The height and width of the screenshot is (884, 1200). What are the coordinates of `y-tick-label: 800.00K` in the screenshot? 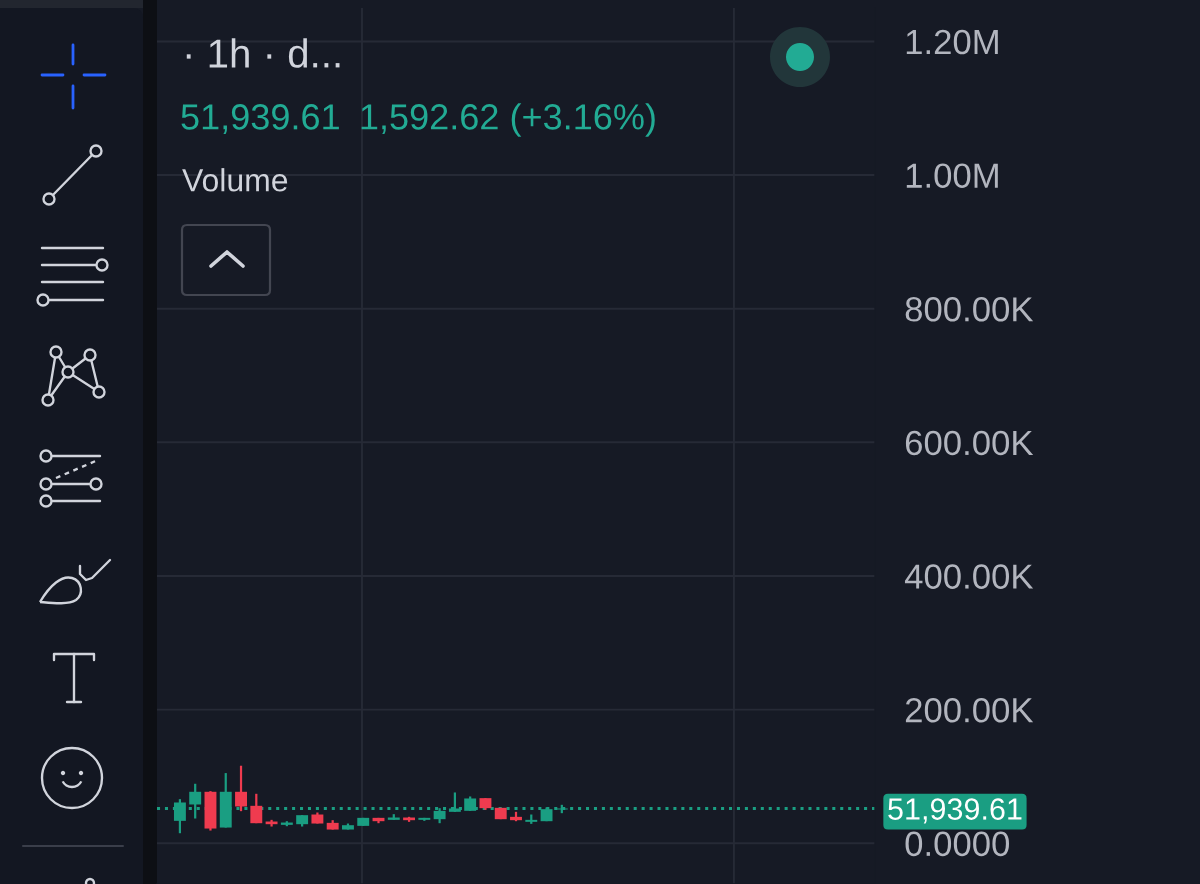 It's located at (969, 309).